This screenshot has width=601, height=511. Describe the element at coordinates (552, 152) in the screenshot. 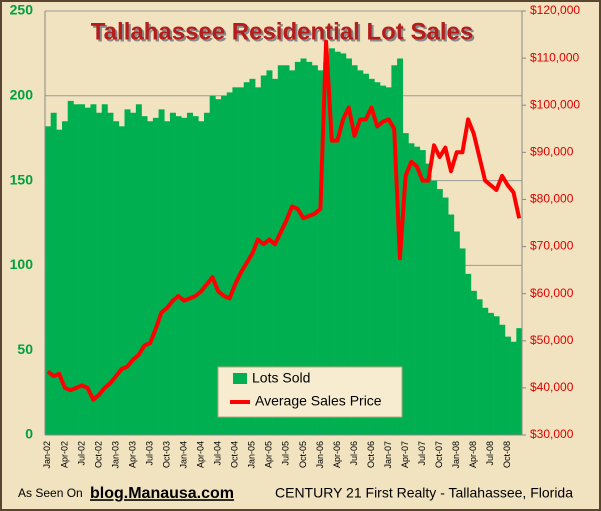

I see `y2-tick-label: $90,000` at that location.